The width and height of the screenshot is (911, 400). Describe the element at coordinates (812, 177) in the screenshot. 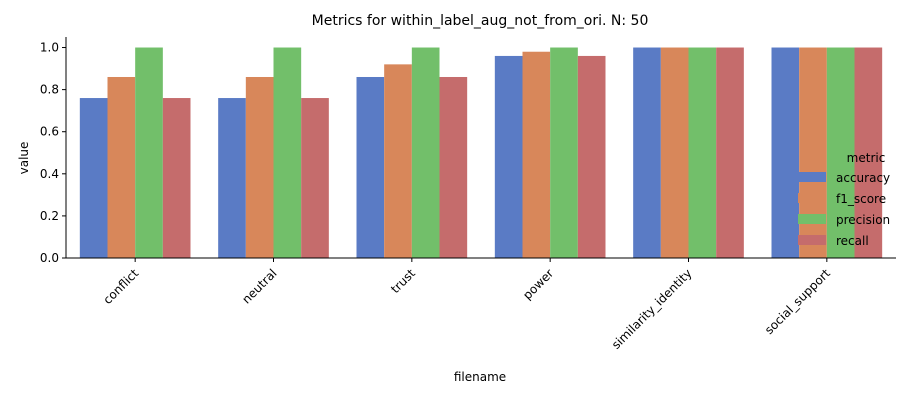

I see `legend-swatch-accuracy` at that location.